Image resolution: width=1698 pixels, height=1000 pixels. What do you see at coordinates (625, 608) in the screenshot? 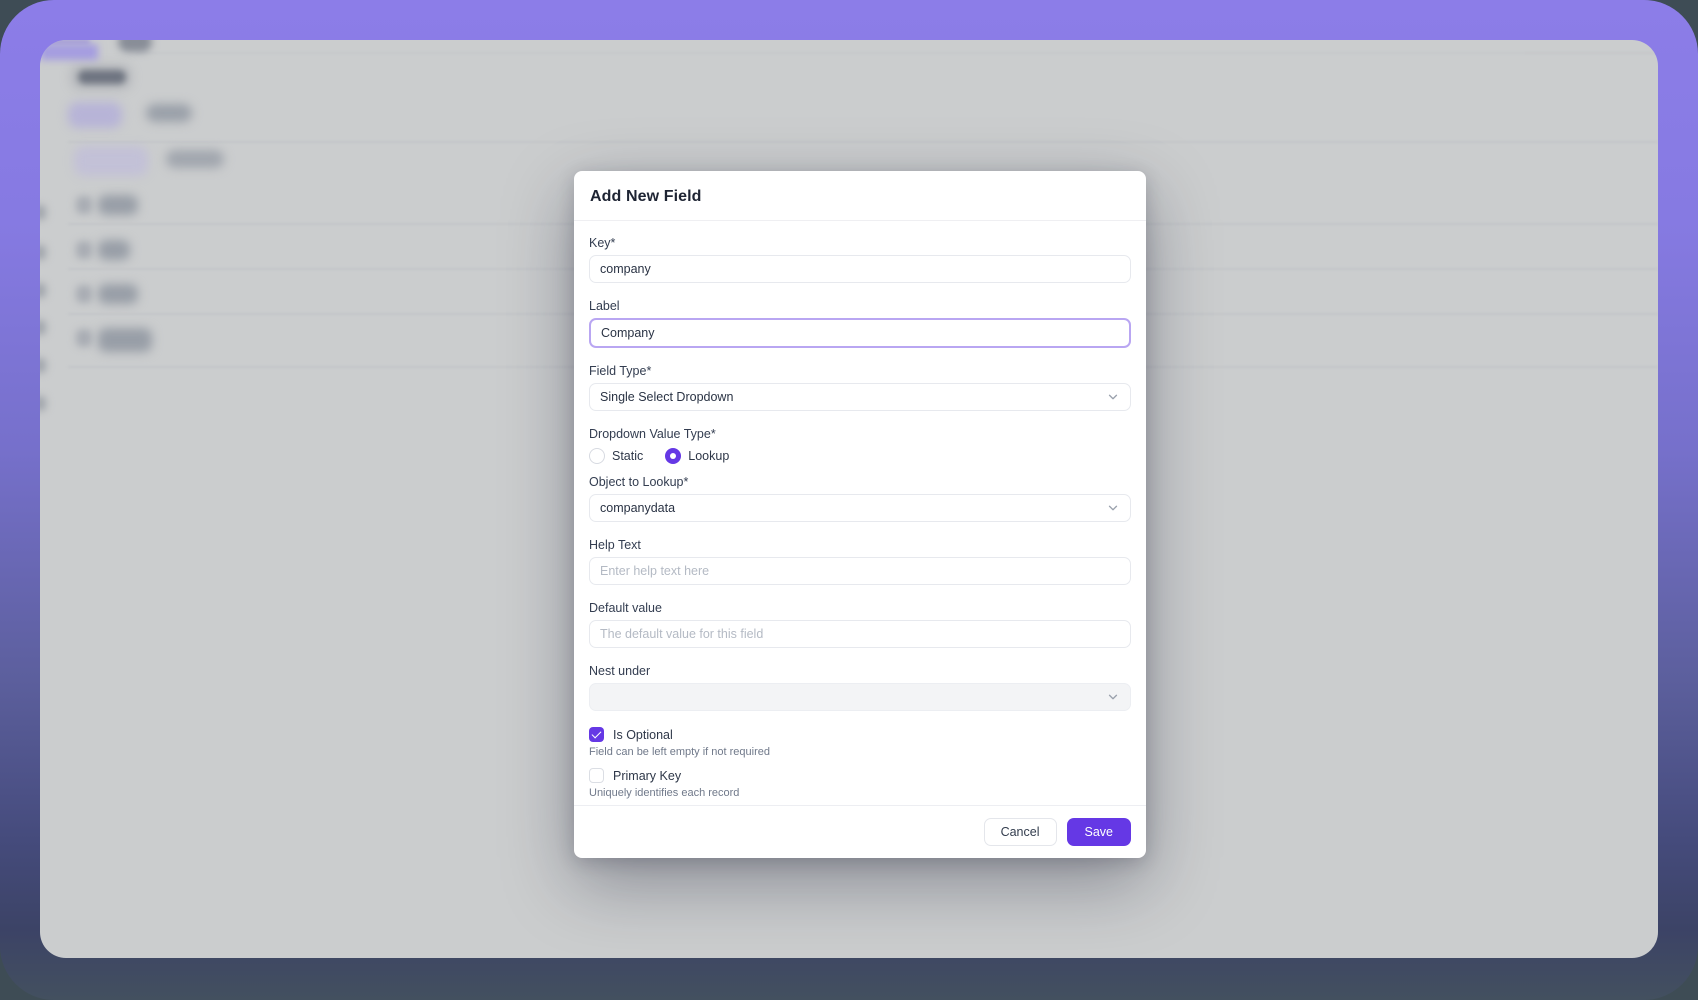
I see `default-value-label: Default value` at bounding box center [625, 608].